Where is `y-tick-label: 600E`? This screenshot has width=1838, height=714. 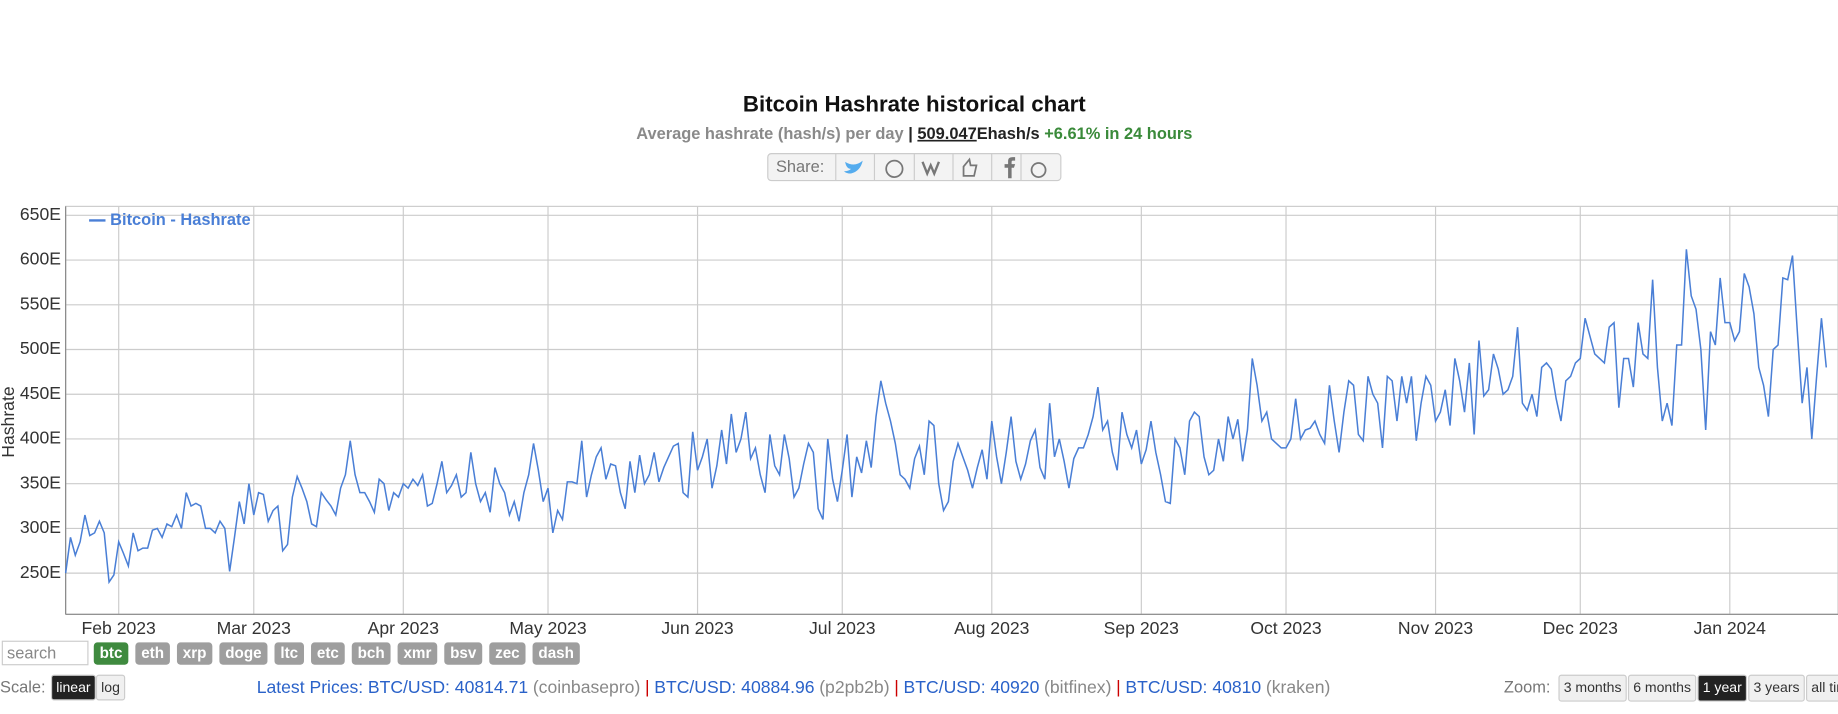
y-tick-label: 600E is located at coordinates (40, 259).